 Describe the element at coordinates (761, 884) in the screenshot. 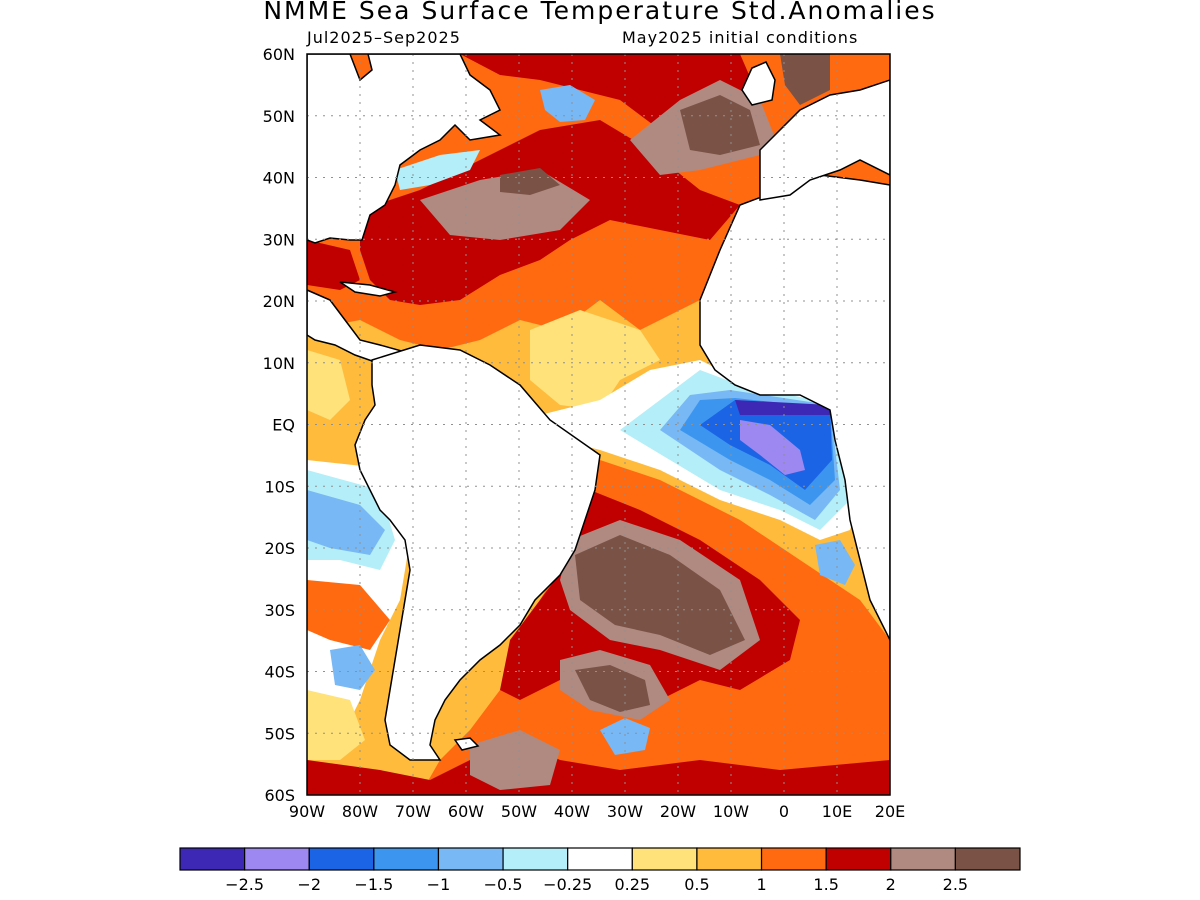

I see `colorbar-tick-label: 1` at that location.